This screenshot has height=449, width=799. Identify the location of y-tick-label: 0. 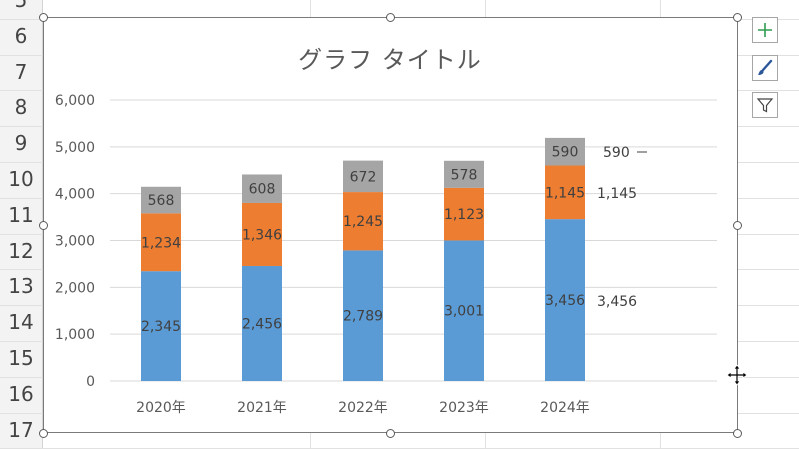
(90, 382).